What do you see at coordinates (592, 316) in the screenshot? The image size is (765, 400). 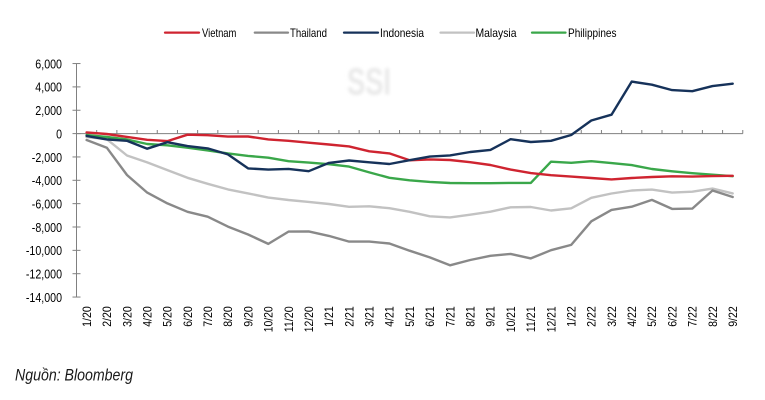 I see `svg-text: 2/22` at bounding box center [592, 316].